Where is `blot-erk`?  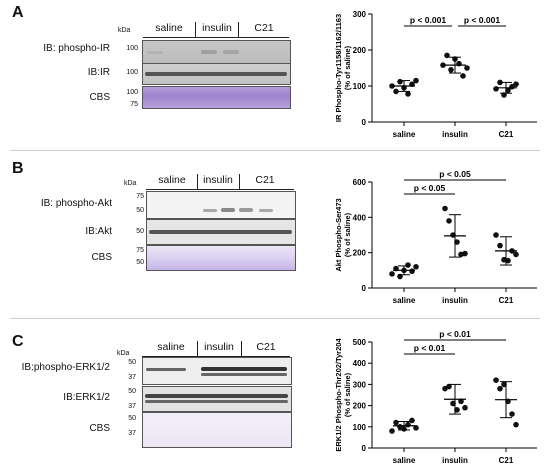 blot-erk is located at coordinates (217, 399).